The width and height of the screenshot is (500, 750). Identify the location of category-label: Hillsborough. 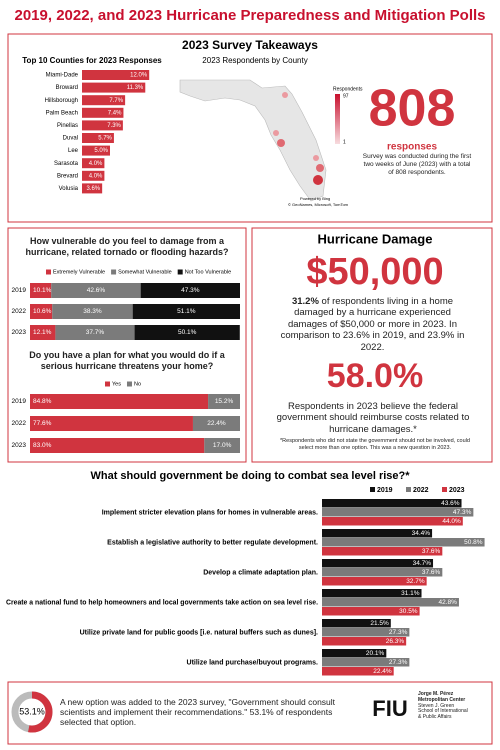
(61, 101).